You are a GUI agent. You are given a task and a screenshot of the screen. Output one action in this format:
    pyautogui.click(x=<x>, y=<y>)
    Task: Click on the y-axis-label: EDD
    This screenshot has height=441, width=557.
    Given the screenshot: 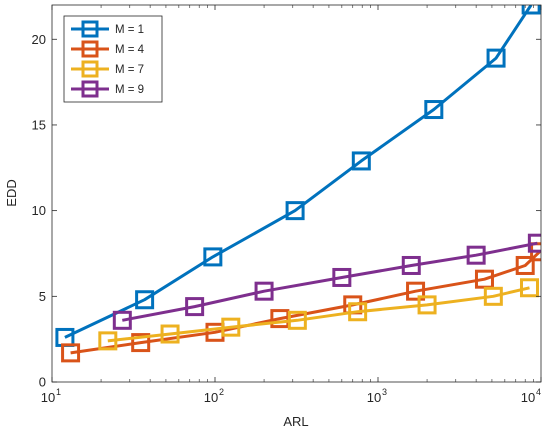 What is the action you would take?
    pyautogui.click(x=11, y=192)
    